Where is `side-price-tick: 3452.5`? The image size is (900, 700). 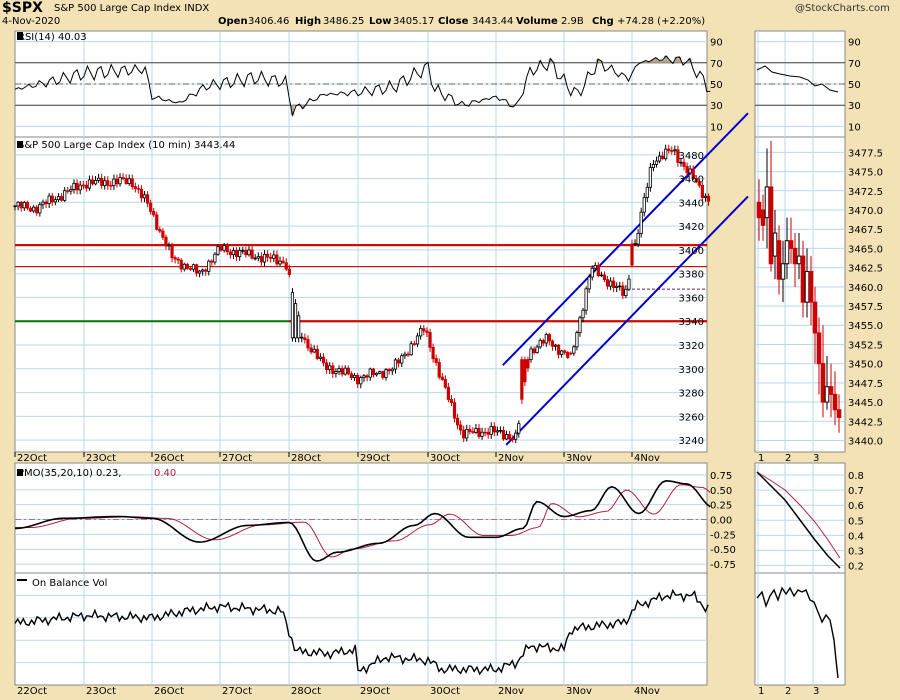 side-price-tick: 3452.5 is located at coordinates (865, 345).